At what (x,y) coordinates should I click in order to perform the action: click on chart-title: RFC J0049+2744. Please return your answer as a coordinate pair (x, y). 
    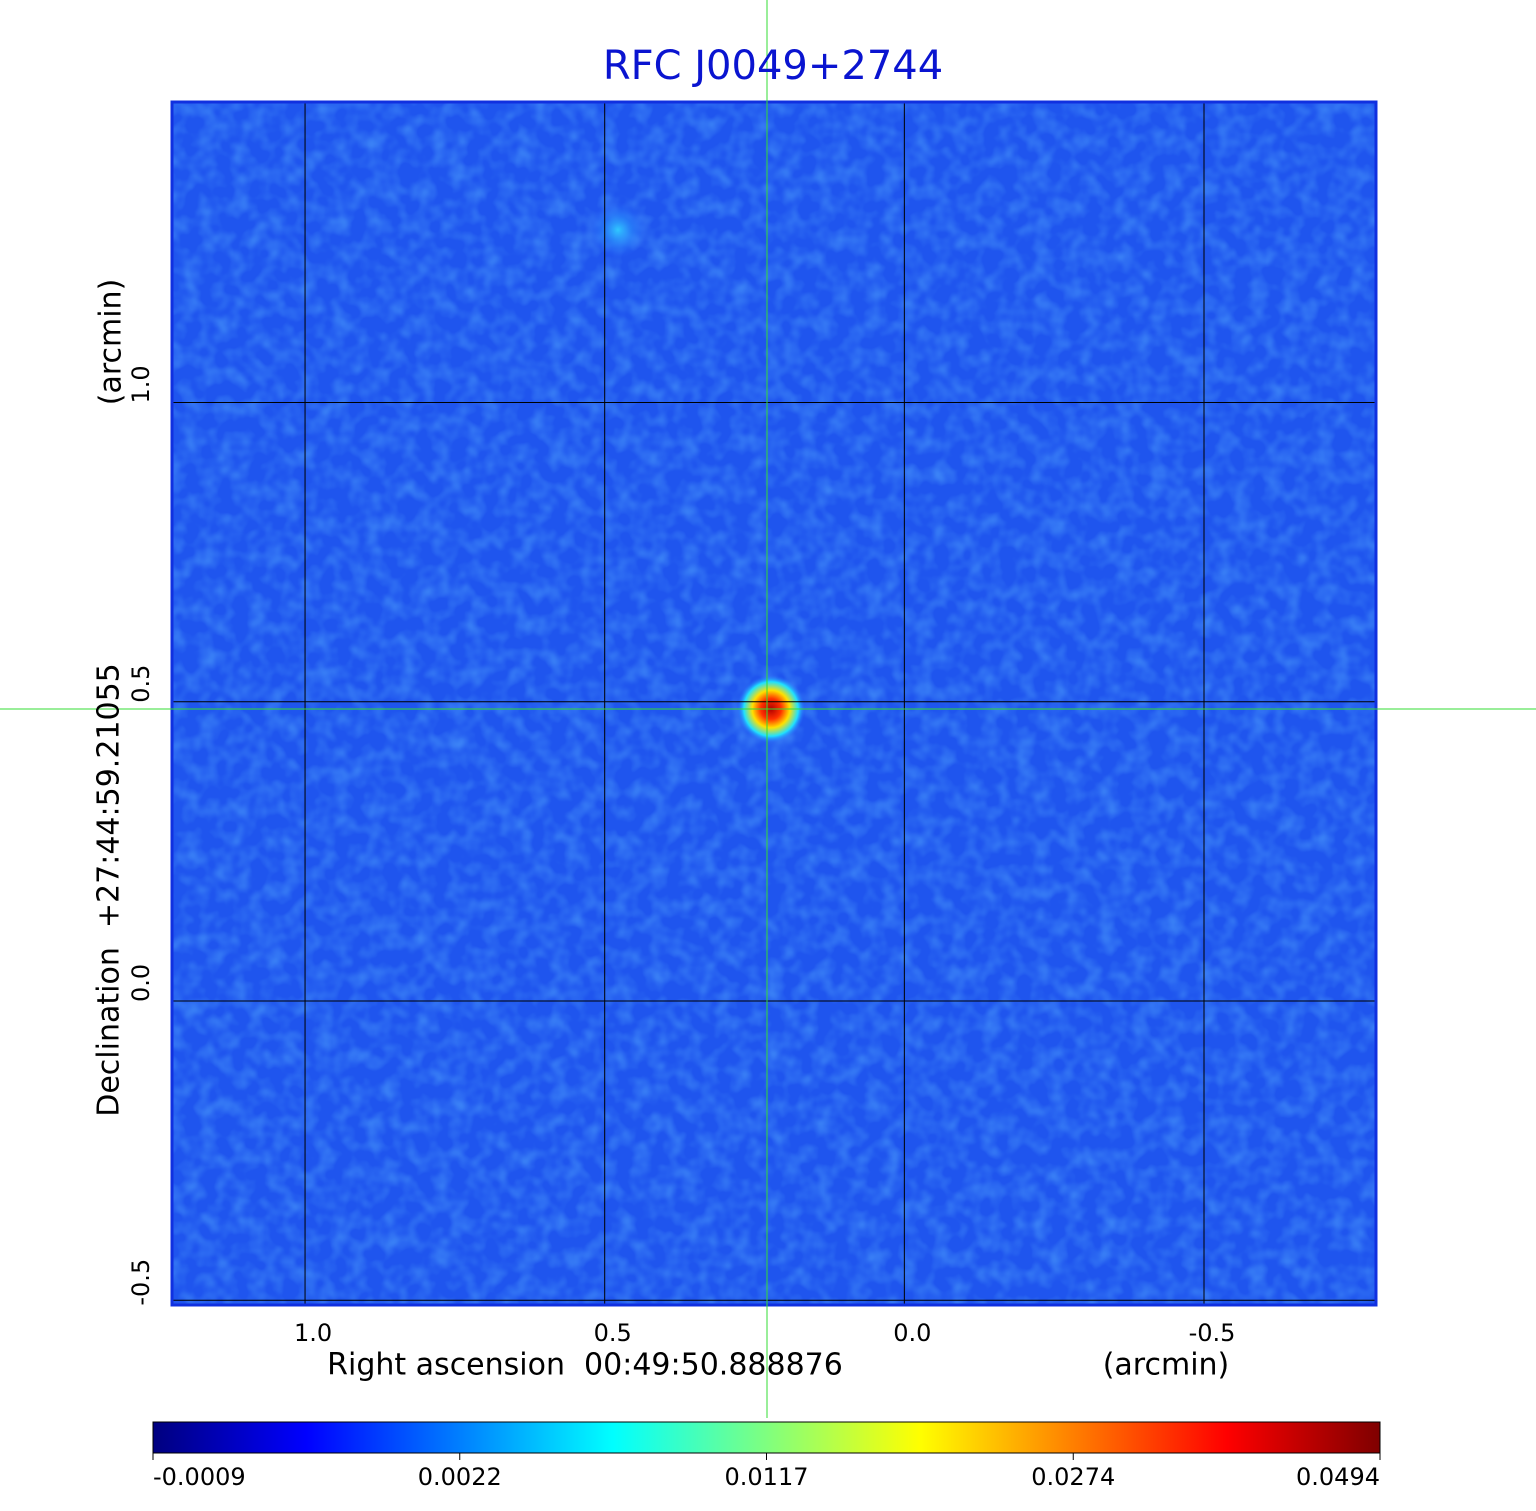
    Looking at the image, I should click on (773, 66).